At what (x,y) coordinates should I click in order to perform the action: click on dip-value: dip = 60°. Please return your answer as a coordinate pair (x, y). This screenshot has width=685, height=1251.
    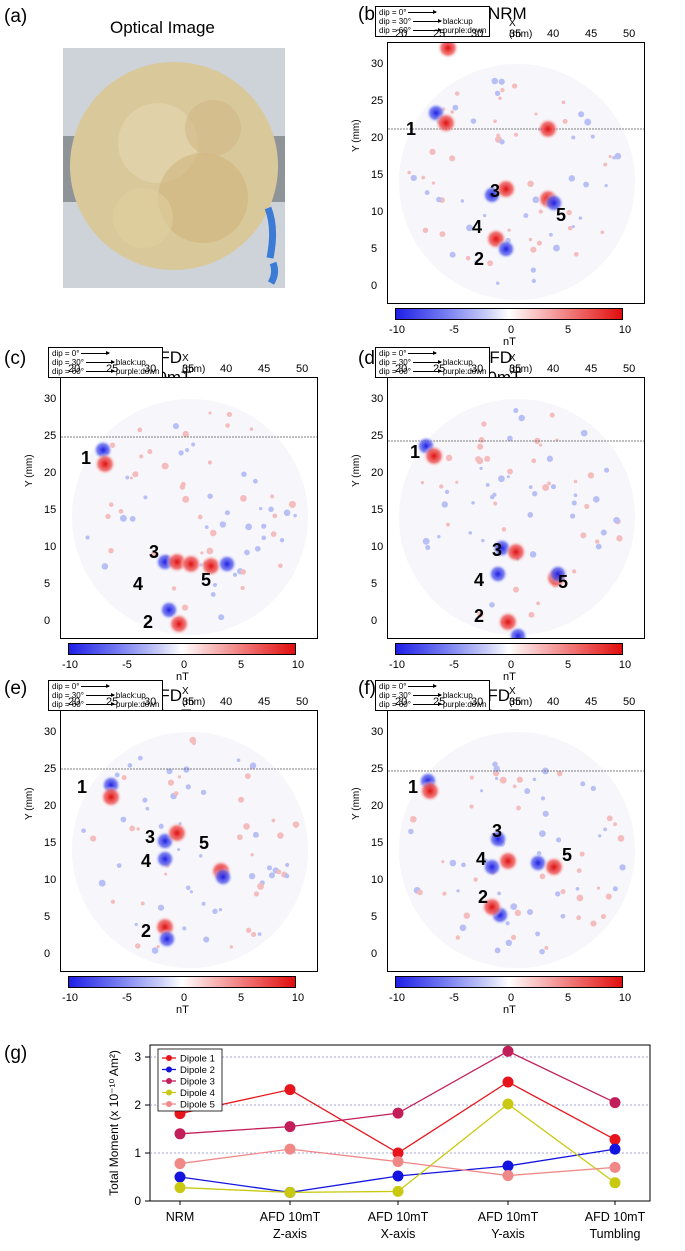
    Looking at the image, I should click on (68, 704).